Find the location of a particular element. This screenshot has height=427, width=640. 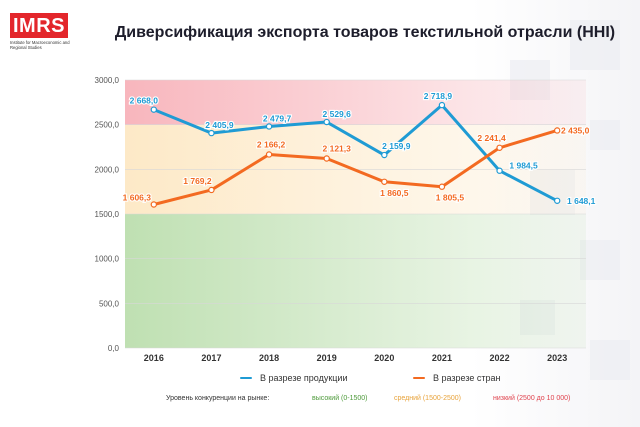

legend-item-products: В разрезе продукции is located at coordinates (293, 378).